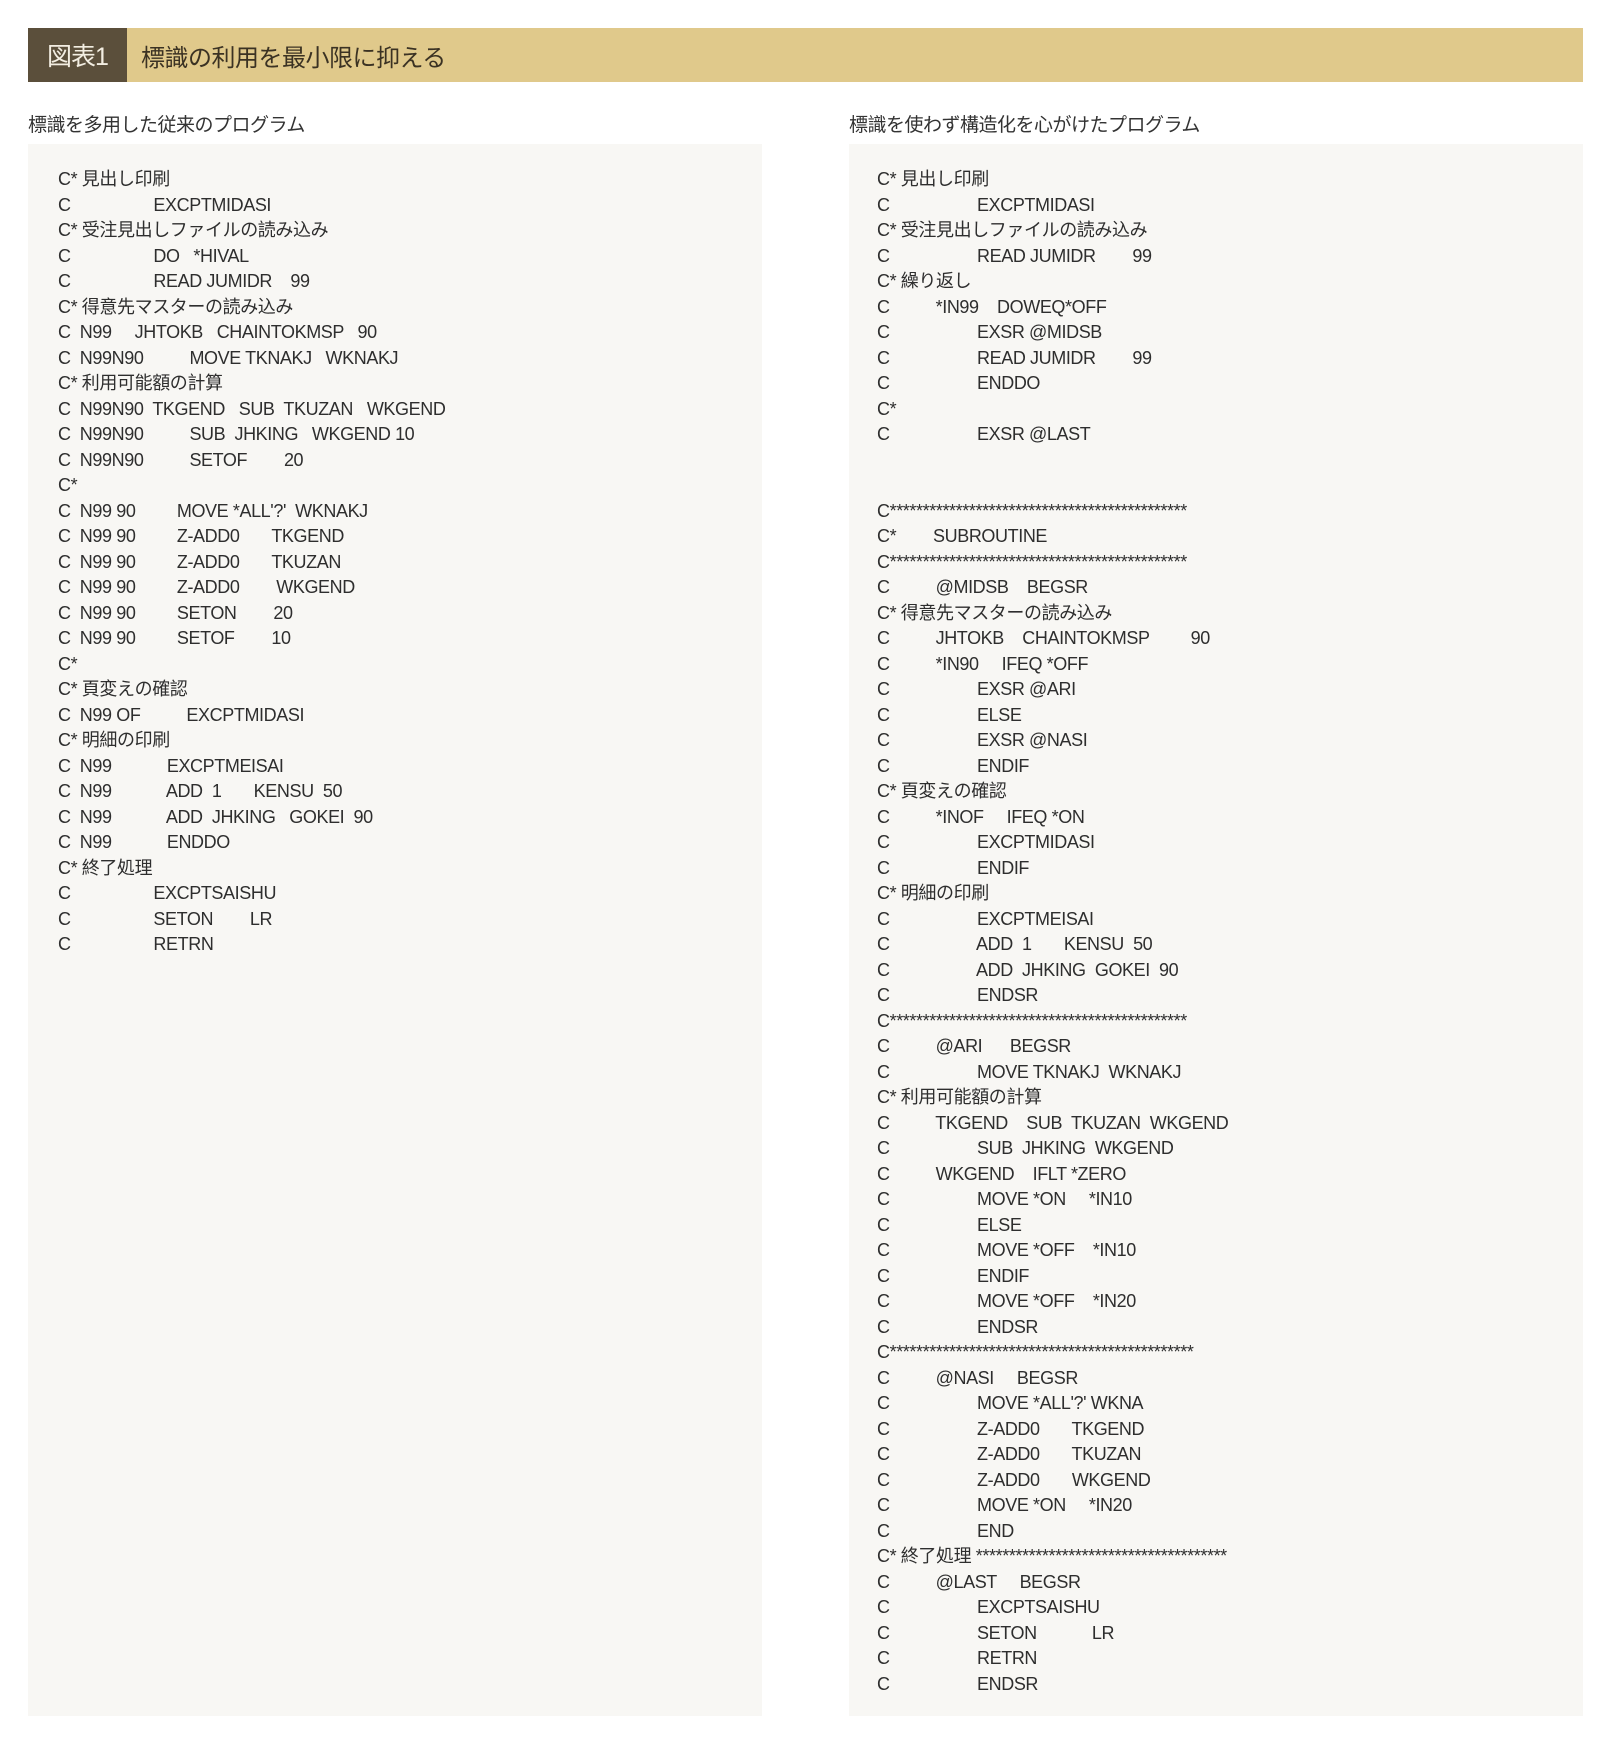 This screenshot has height=1760, width=1600. What do you see at coordinates (1010, 1403) in the screenshot?
I see `code-line: C MOVE *ALL'?' WKNA` at bounding box center [1010, 1403].